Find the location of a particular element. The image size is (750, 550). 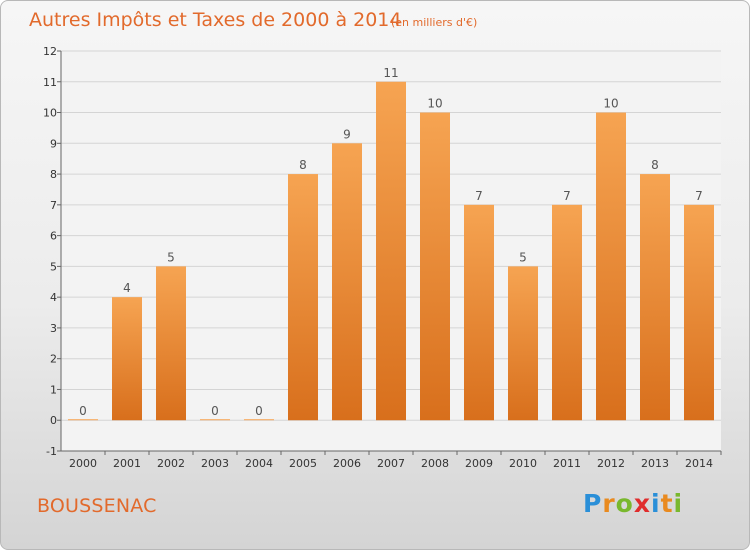

bar-2013 is located at coordinates (655, 297).